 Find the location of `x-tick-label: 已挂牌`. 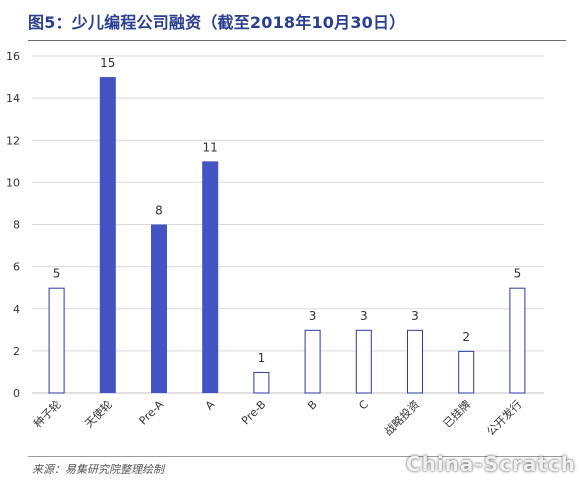

x-tick-label: 已挂牌 is located at coordinates (456, 413).